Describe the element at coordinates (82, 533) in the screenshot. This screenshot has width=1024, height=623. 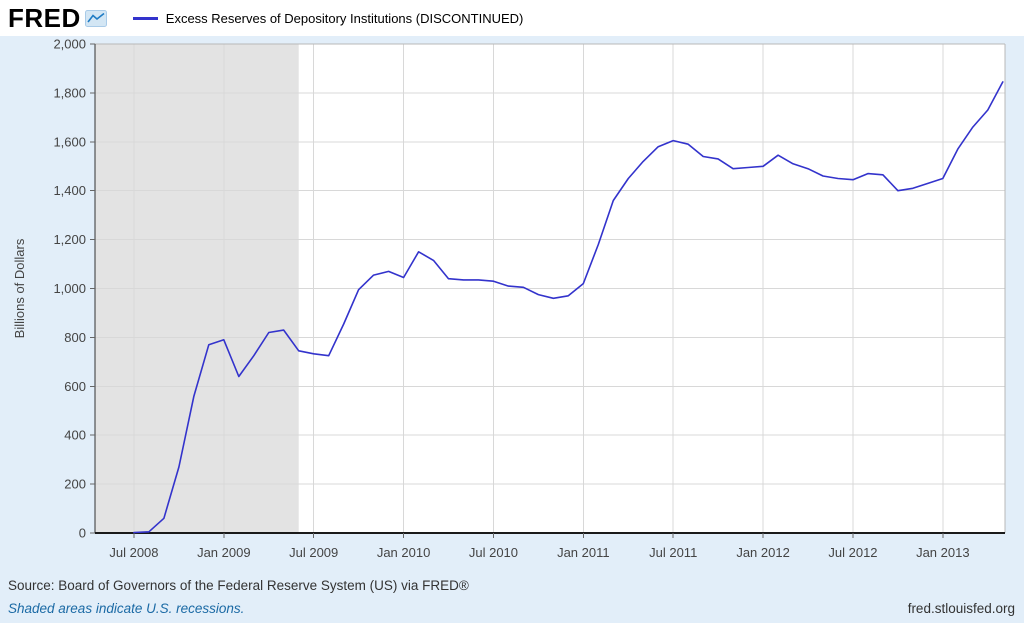
I see `y-tick-label: 0` at that location.